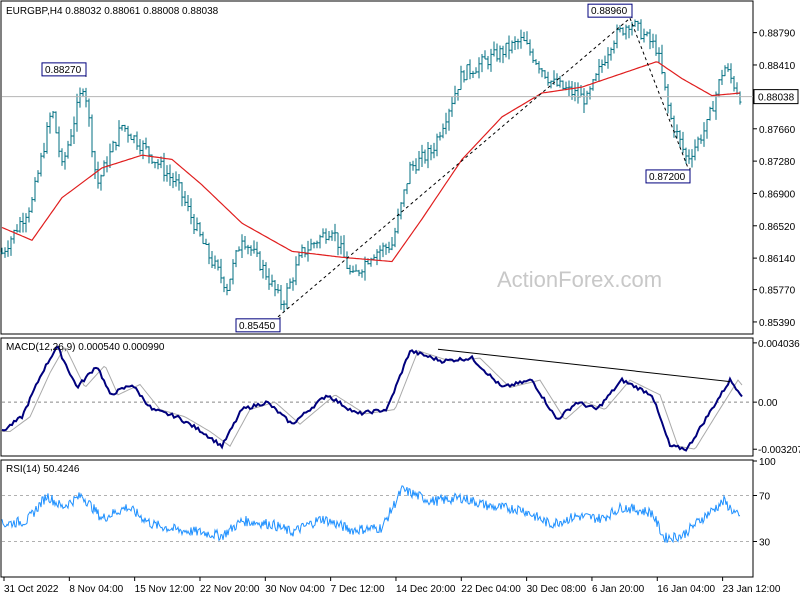 Image resolution: width=800 pixels, height=600 pixels. What do you see at coordinates (777, 259) in the screenshot?
I see `price-y-tick-label: 0.86140` at bounding box center [777, 259].